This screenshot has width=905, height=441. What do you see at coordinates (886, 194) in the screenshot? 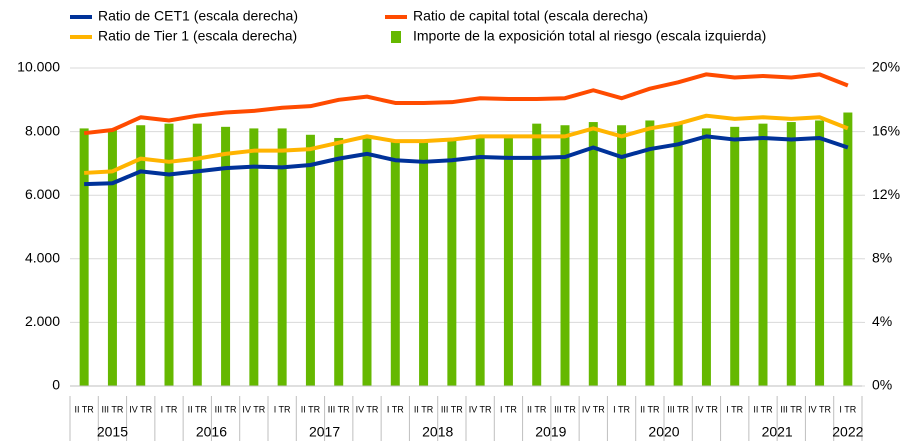
I see `y2-tick-label: 12%` at bounding box center [886, 194].